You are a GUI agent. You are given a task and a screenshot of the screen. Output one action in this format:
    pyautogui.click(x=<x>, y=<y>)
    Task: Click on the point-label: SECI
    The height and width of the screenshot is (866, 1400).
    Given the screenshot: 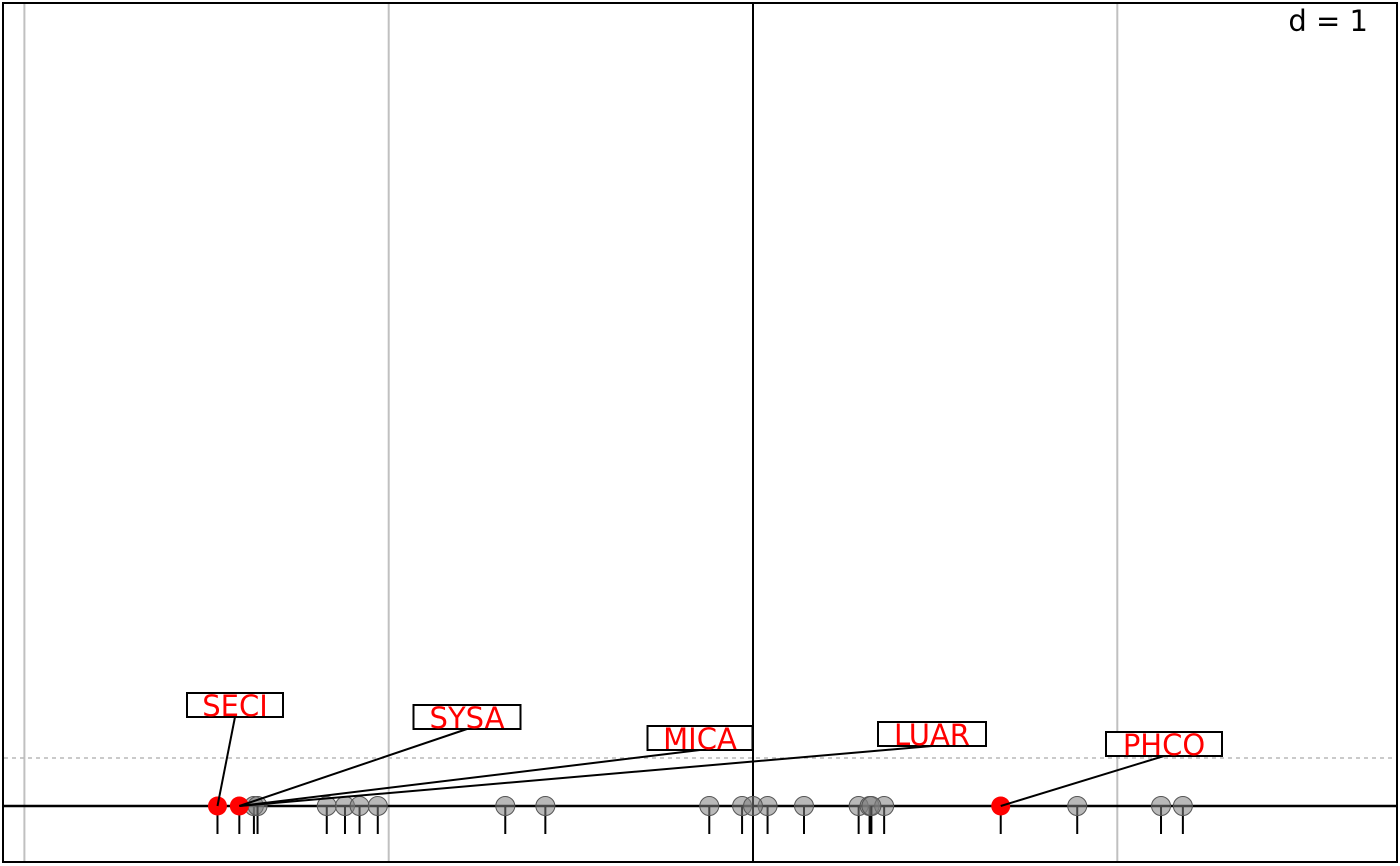 What is the action you would take?
    pyautogui.click(x=235, y=706)
    